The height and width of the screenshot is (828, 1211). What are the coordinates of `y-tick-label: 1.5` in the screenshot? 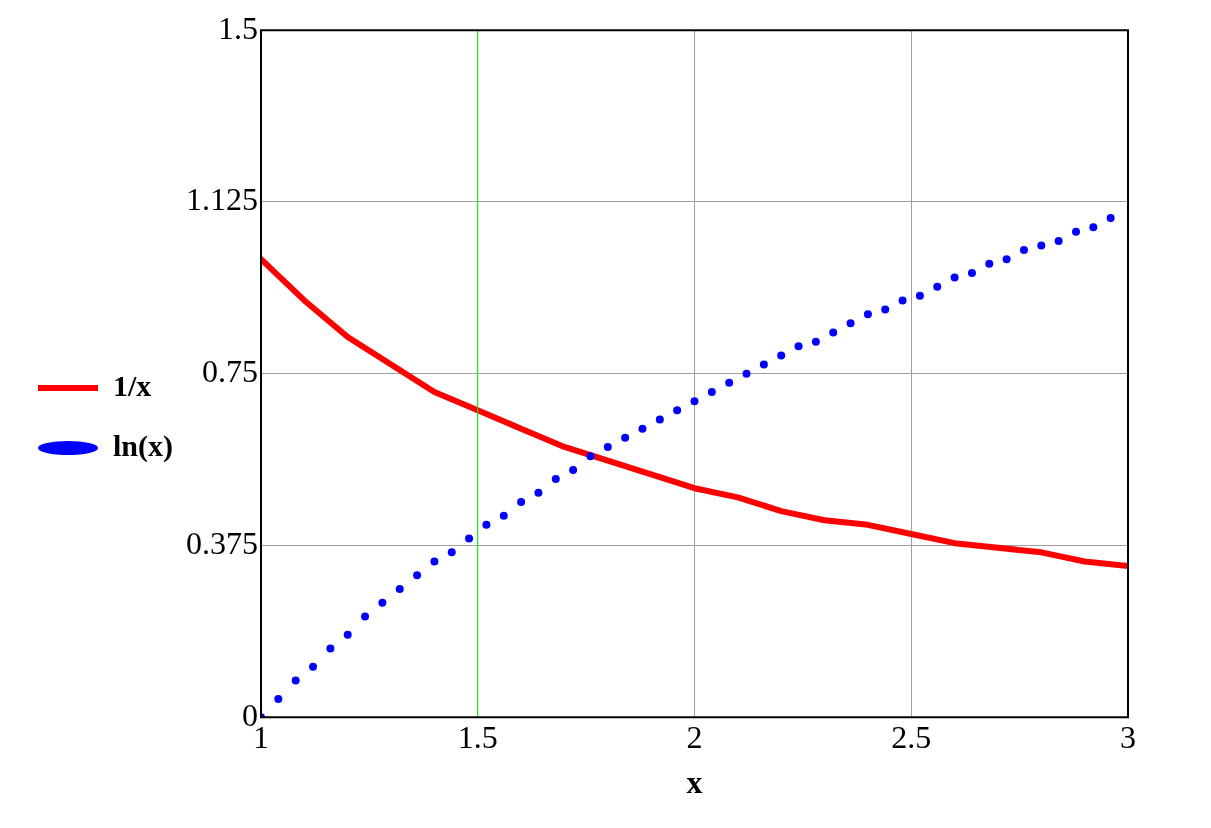 It's located at (238, 27).